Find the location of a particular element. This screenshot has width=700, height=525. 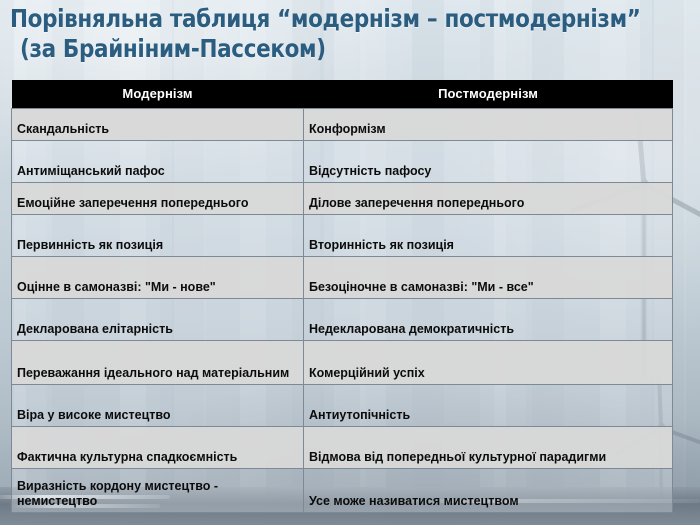

cell-postmodernism: Відсутність пафосу is located at coordinates (488, 161).